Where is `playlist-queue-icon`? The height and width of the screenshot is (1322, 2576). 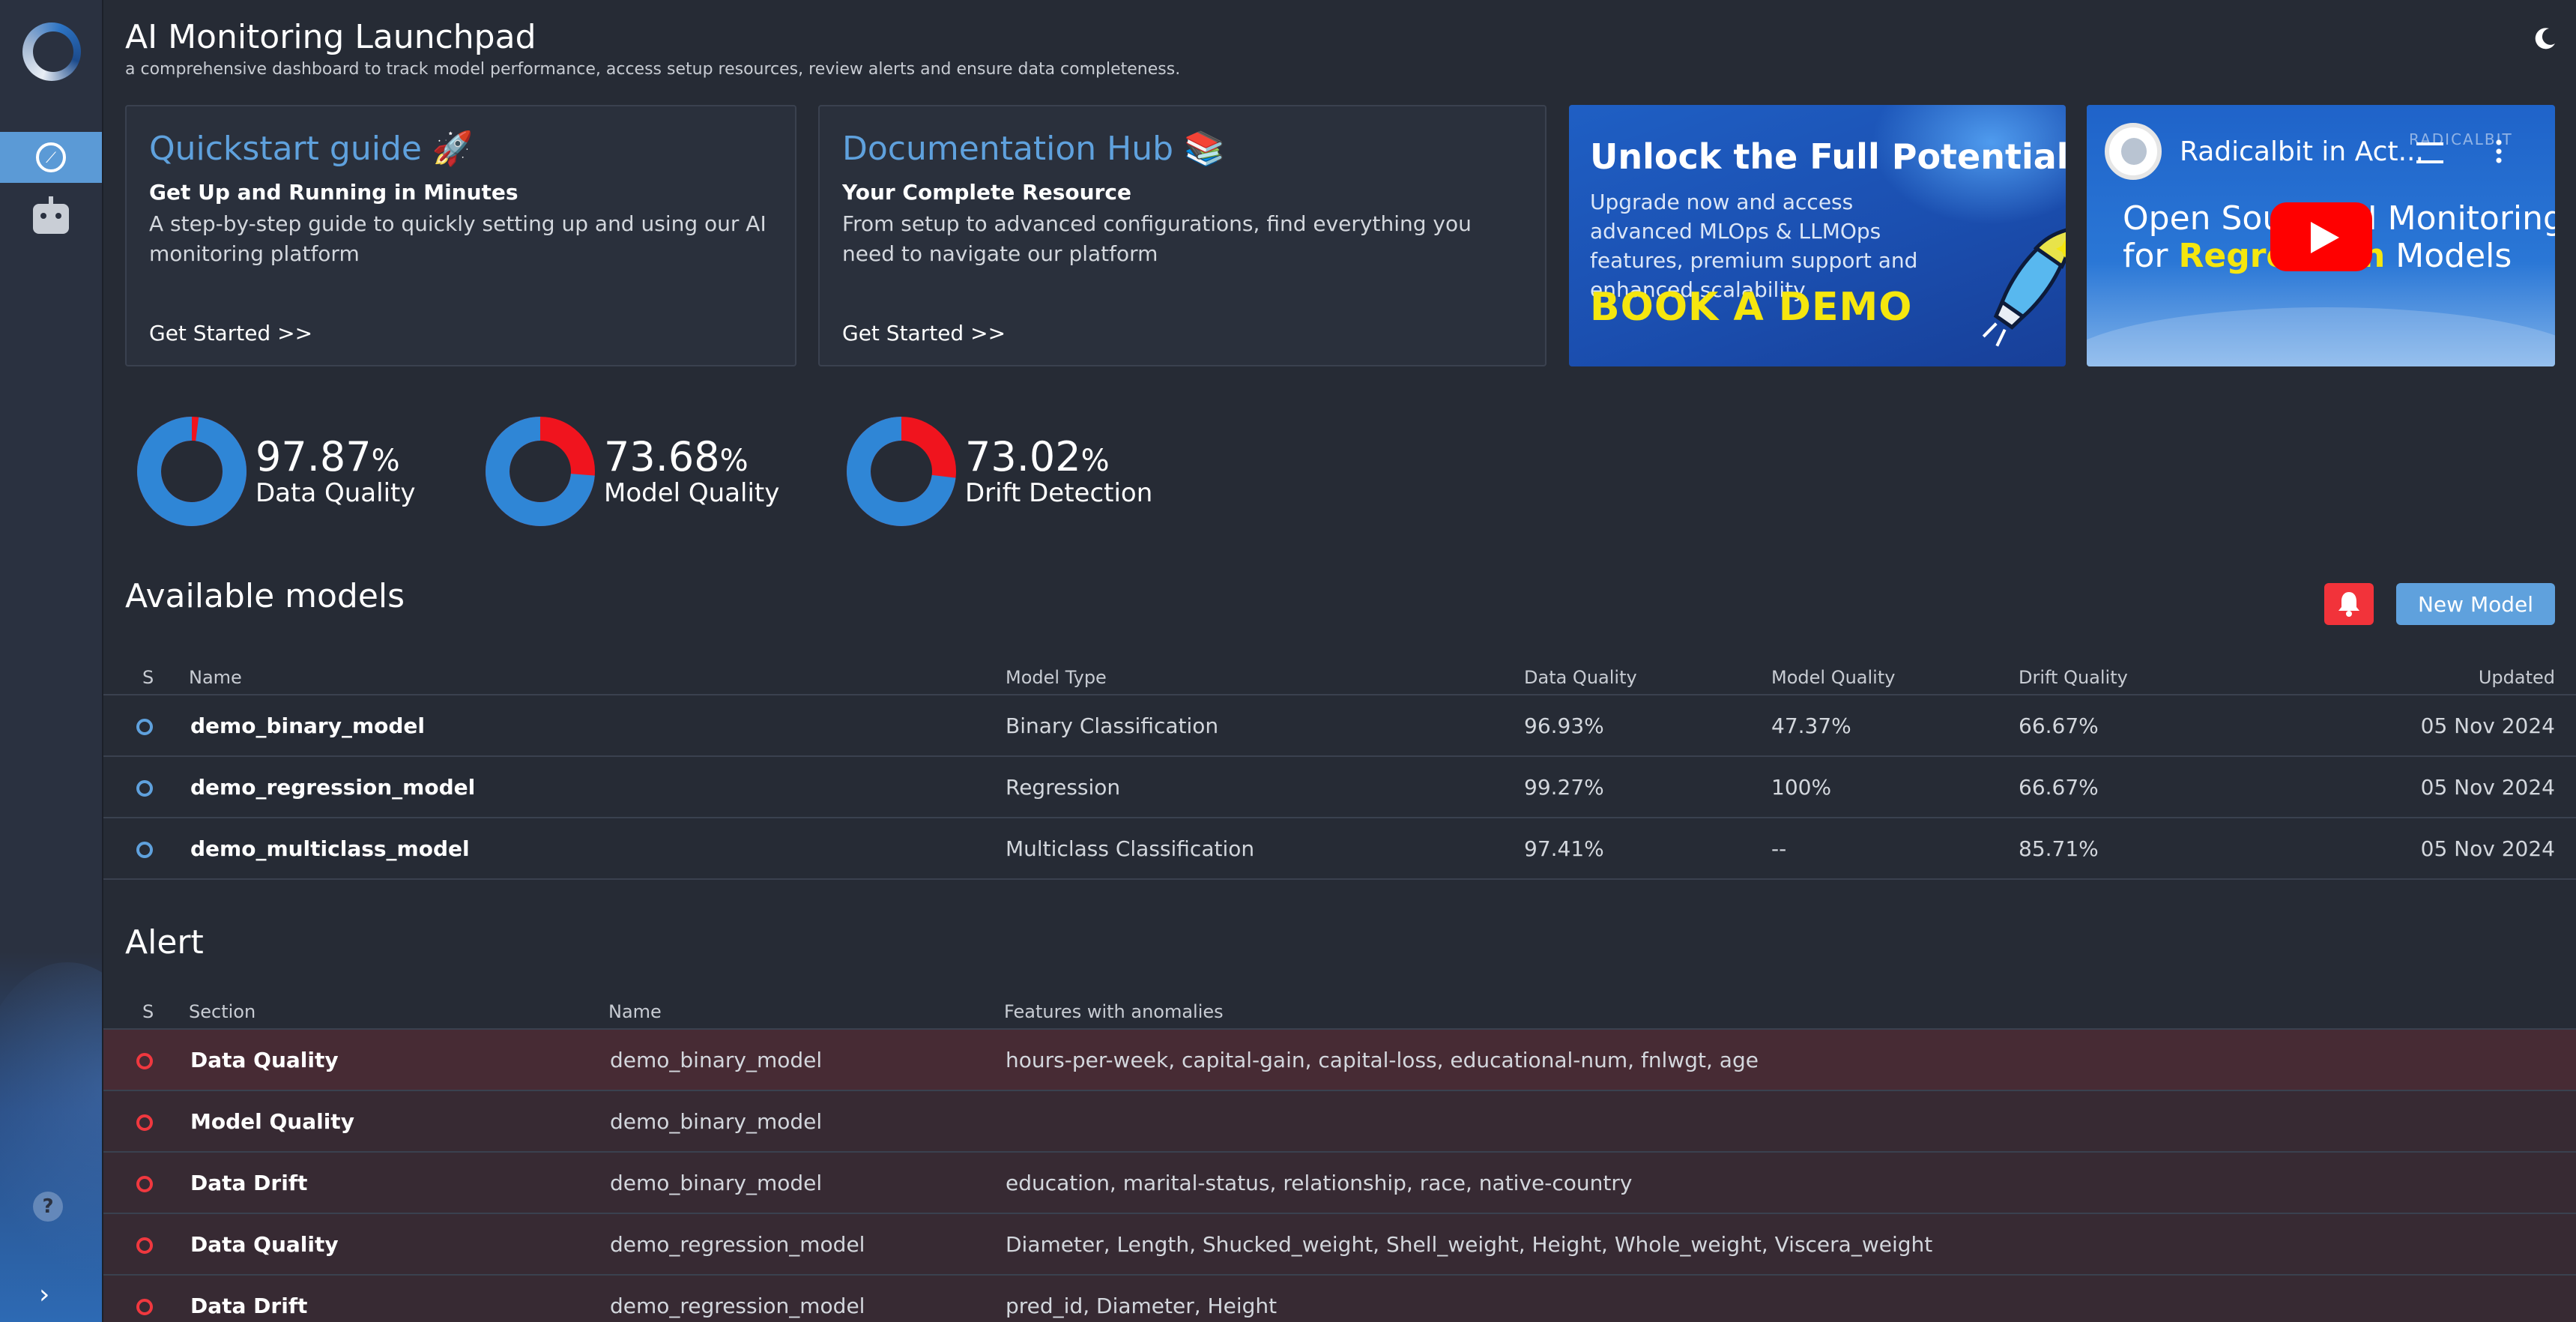 playlist-queue-icon is located at coordinates (2429, 152).